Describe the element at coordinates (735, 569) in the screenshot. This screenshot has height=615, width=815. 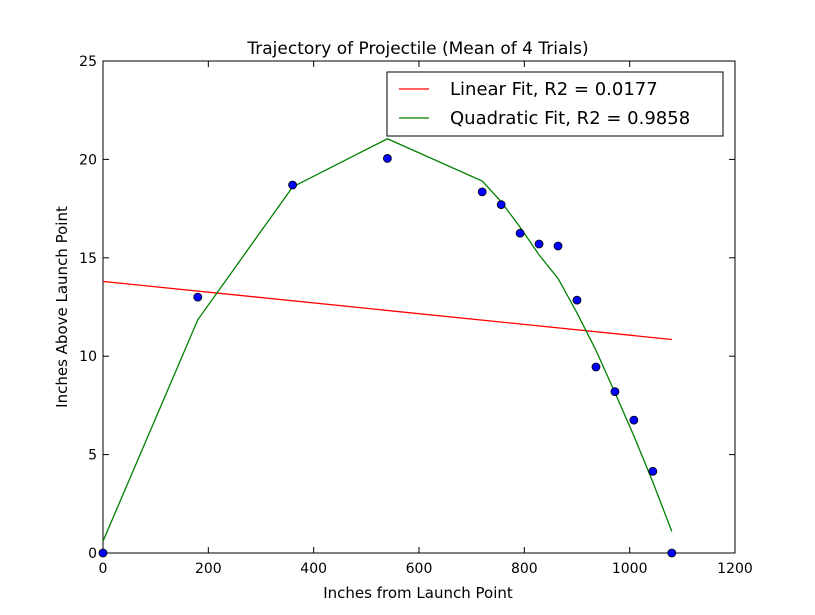
I see `x-tick-label: 1200` at that location.